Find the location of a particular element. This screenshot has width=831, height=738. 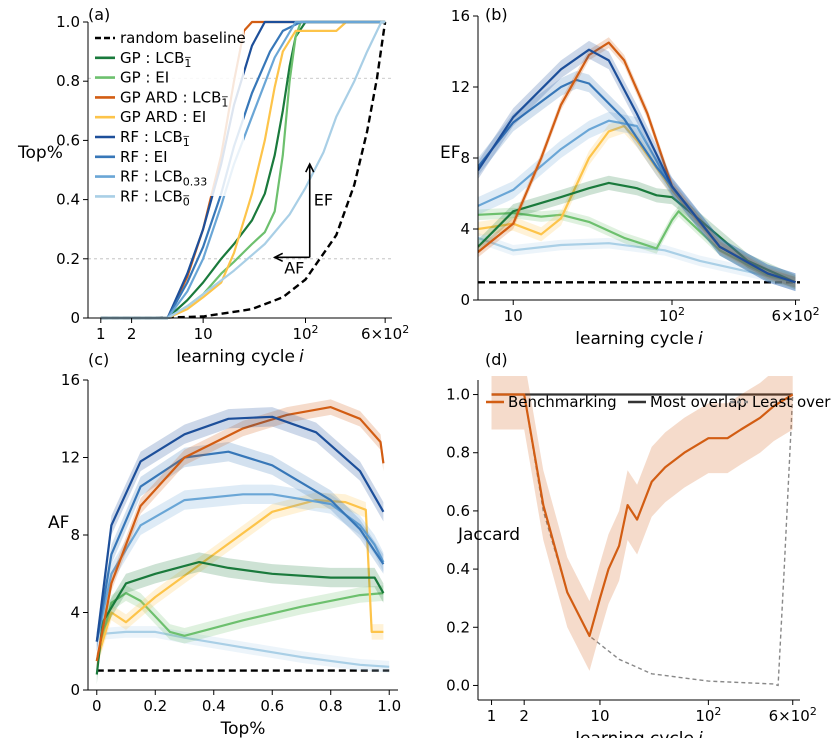

x-tick-label: 0.4 is located at coordinates (214, 706).